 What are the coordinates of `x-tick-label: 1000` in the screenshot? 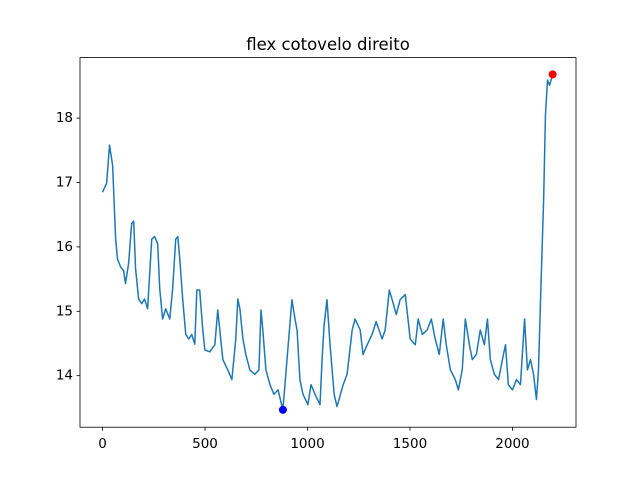 It's located at (307, 444).